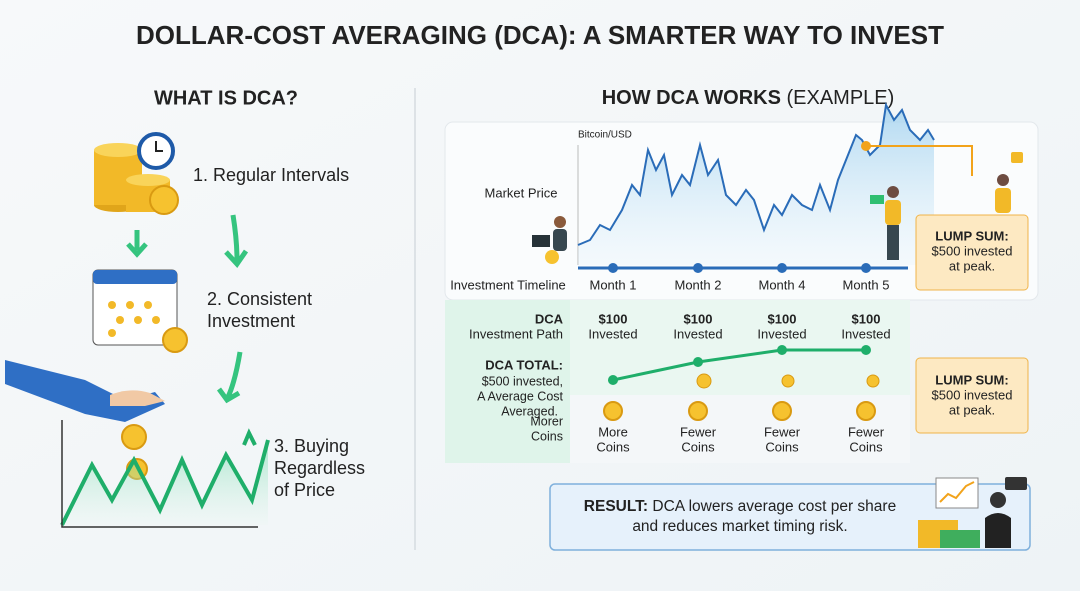  I want to click on step-text: Investment, so click(251, 321).